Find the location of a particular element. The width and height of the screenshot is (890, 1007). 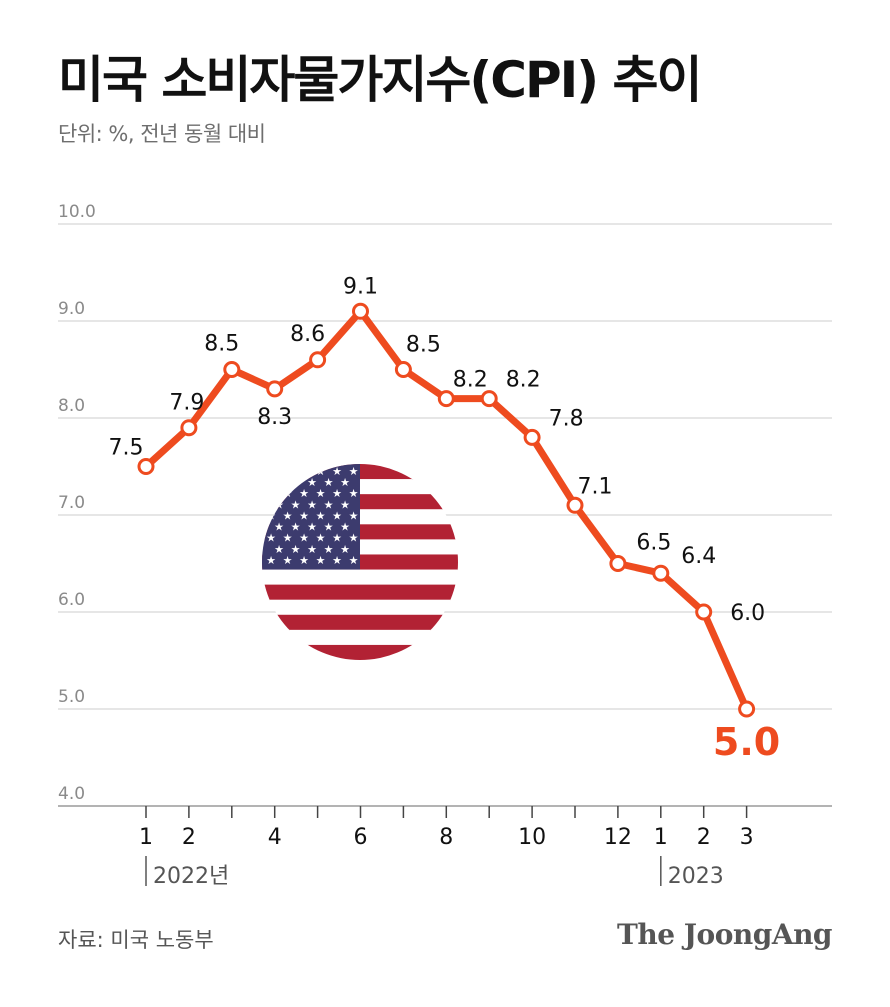

data-value-label: 6.5 is located at coordinates (653, 543).